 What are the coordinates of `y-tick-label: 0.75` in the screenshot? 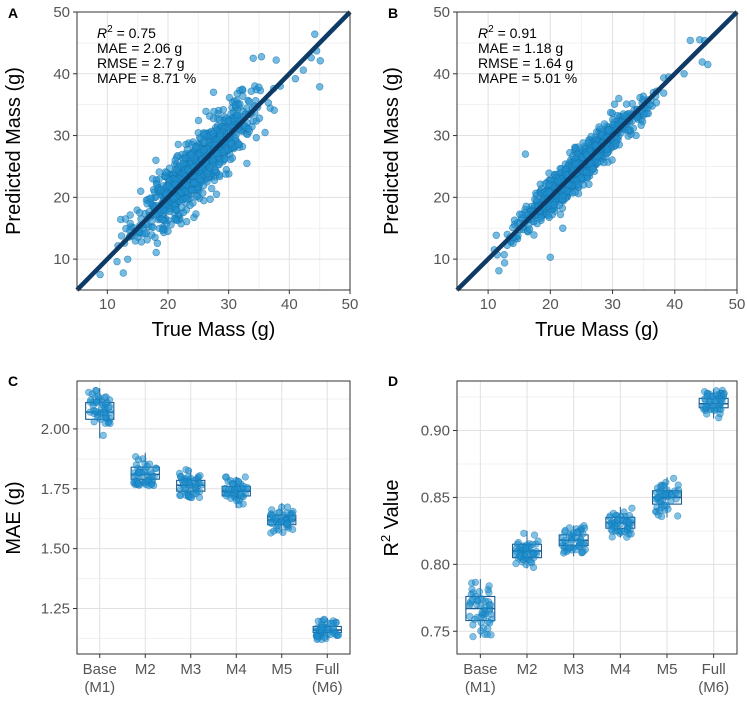 It's located at (435, 631).